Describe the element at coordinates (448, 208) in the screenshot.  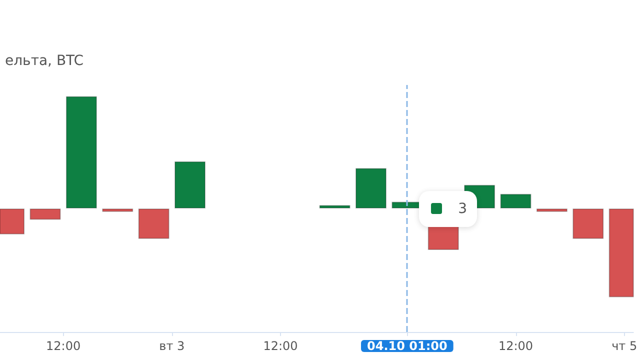
I see `tooltip: 3` at that location.